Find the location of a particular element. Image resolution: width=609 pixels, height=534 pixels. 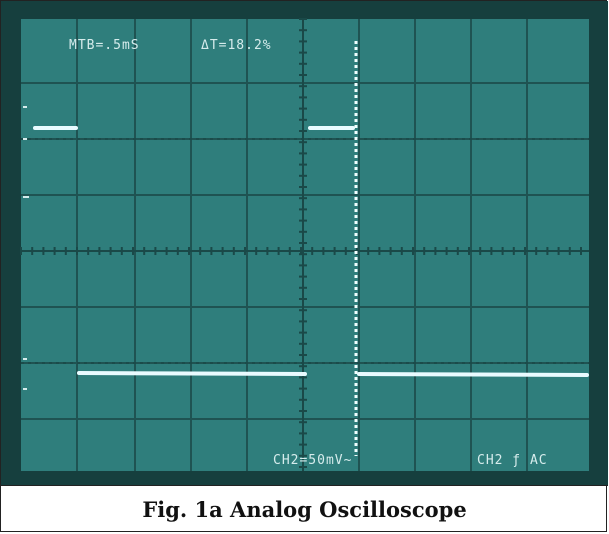

timebase-readout: MTB=.5mS is located at coordinates (104, 45).